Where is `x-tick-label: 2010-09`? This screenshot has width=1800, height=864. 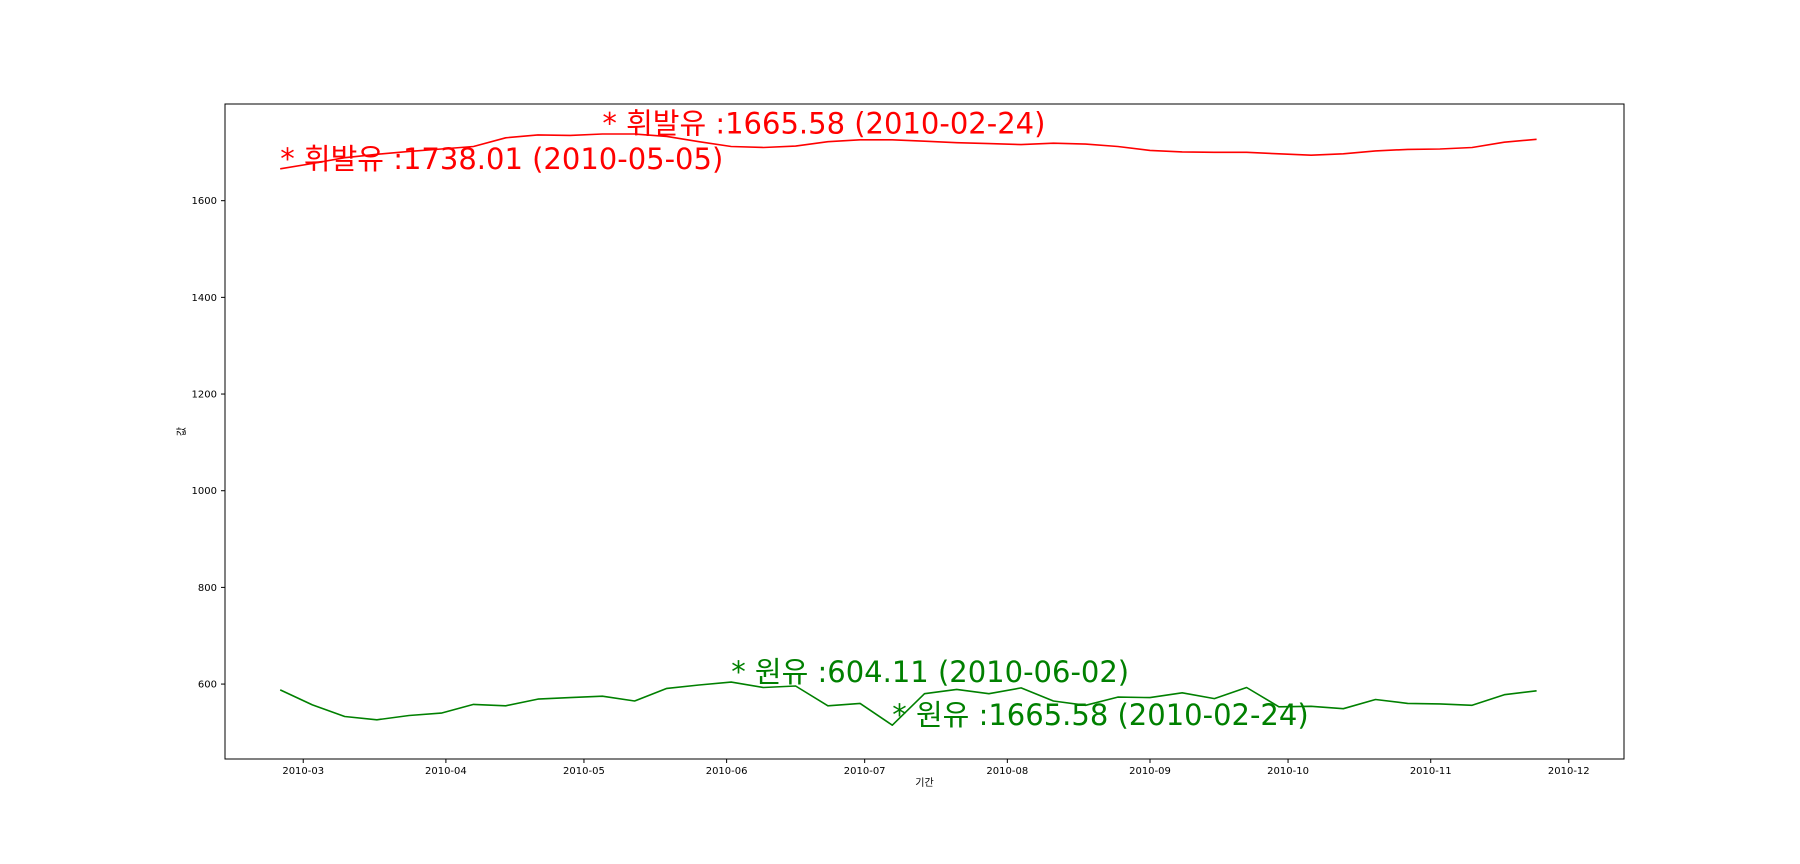 x-tick-label: 2010-09 is located at coordinates (1150, 771).